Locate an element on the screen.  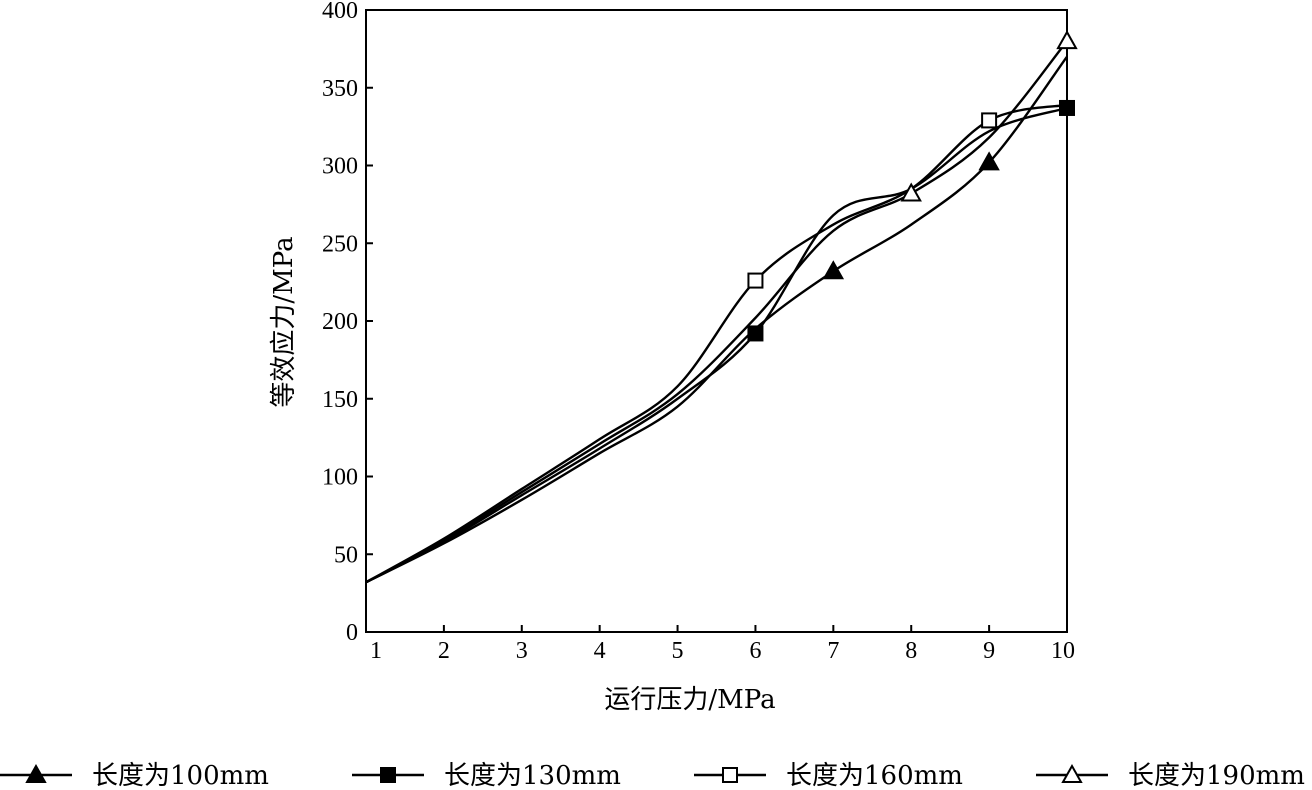
x-tick-label: 8 is located at coordinates (911, 651).